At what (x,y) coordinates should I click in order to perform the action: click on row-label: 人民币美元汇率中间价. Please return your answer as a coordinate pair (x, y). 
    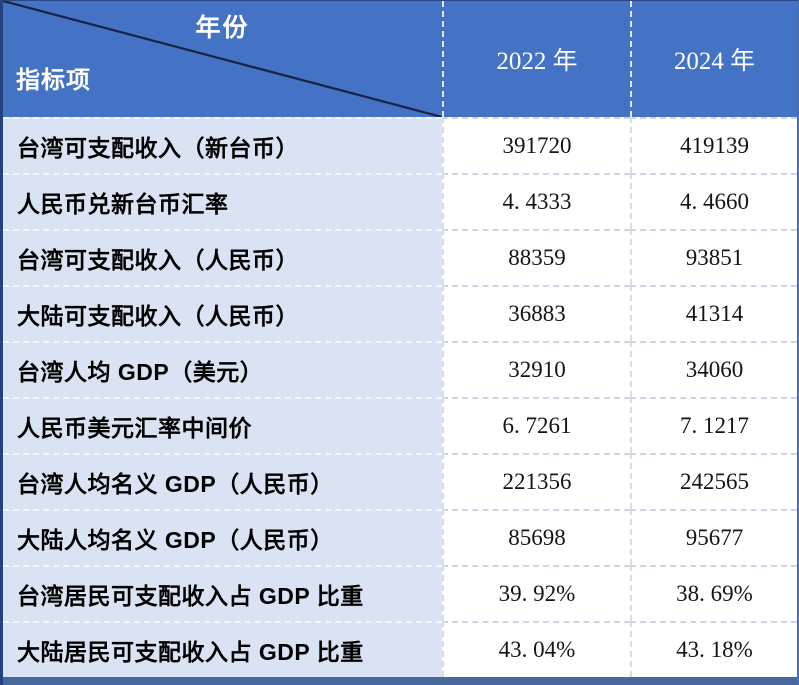
    Looking at the image, I should click on (222, 425).